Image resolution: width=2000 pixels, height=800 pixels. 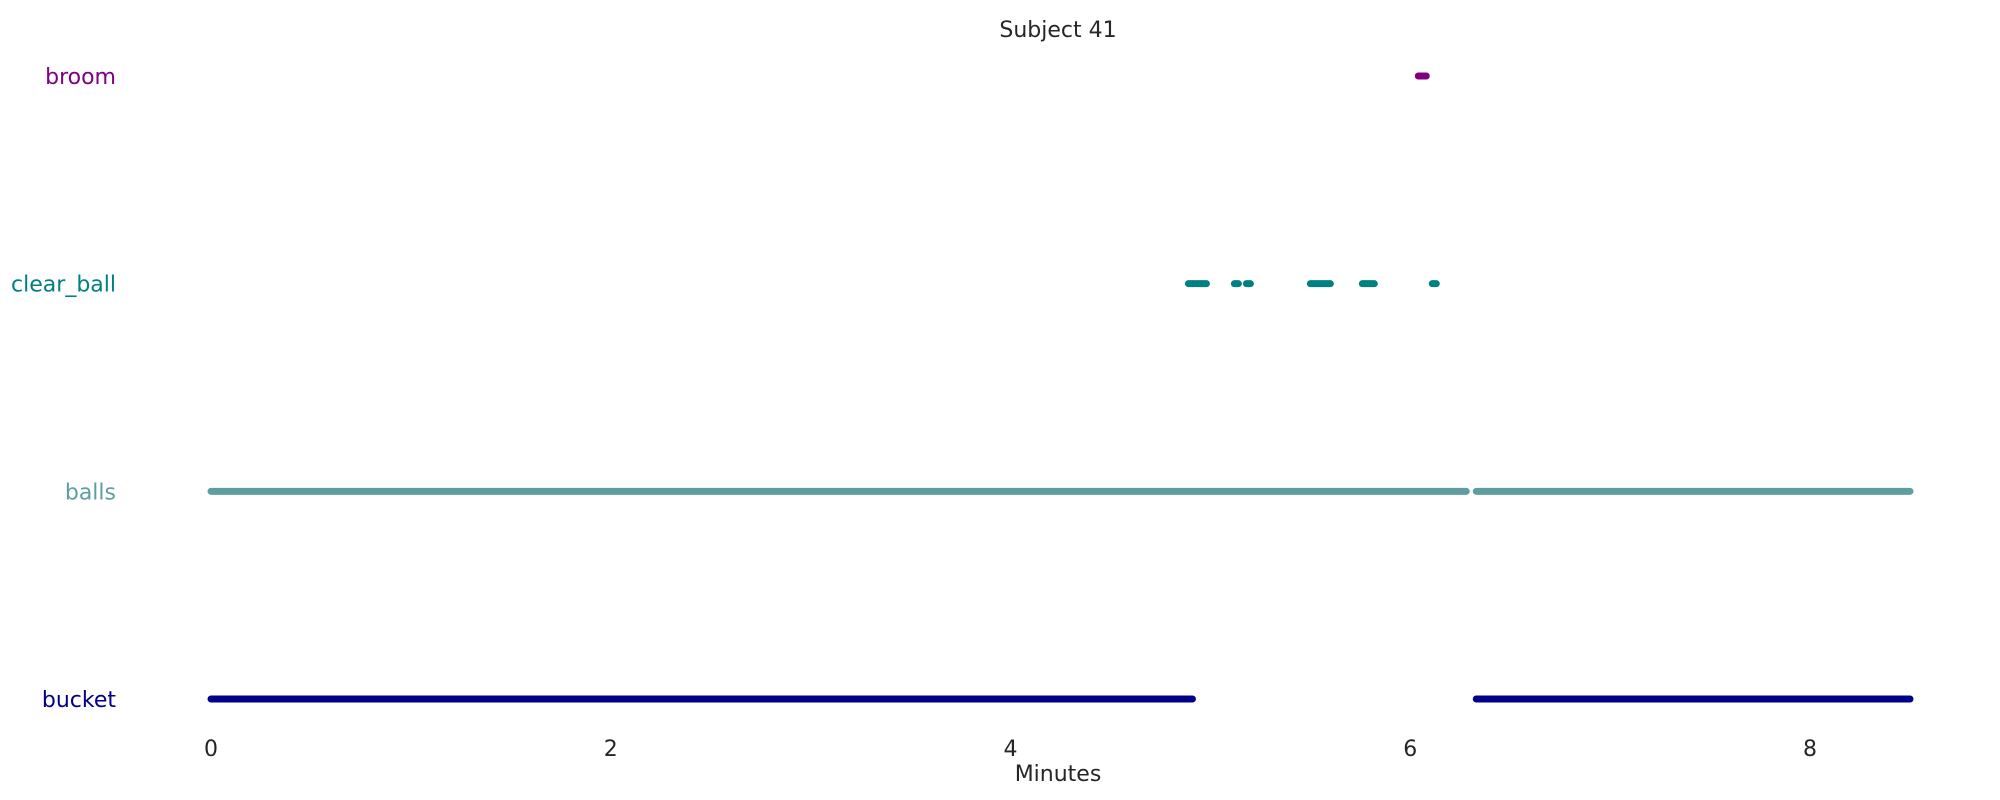 I want to click on x-tick-labels: 0 2 4 6 8, so click(x=1010, y=749).